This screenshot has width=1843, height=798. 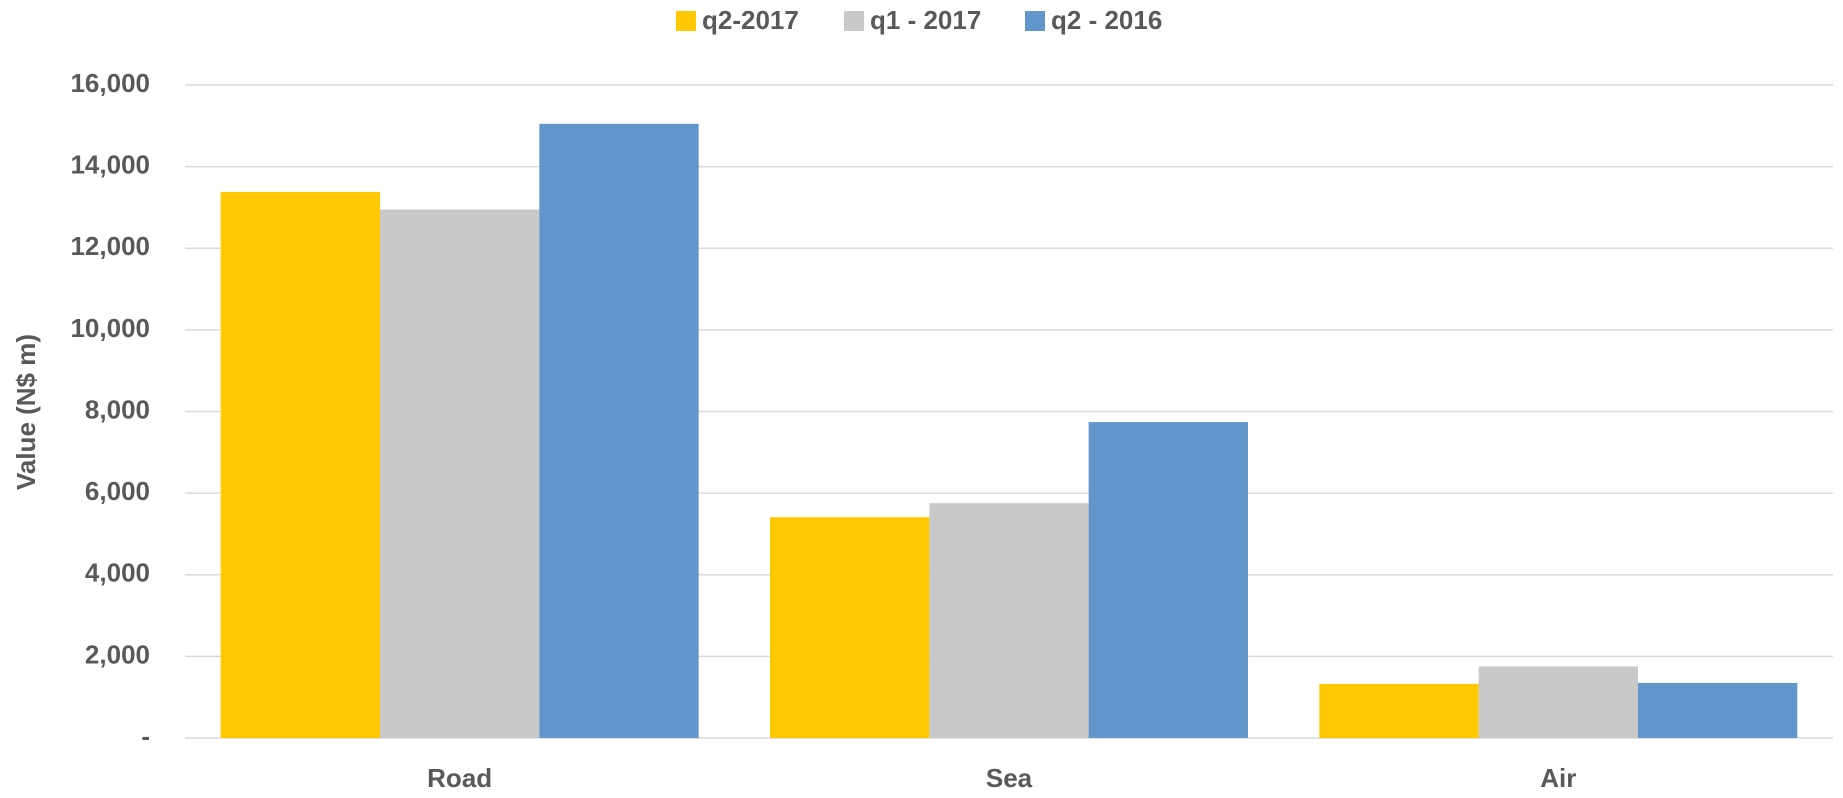 What do you see at coordinates (1009, 778) in the screenshot?
I see `x-tick-label: Sea` at bounding box center [1009, 778].